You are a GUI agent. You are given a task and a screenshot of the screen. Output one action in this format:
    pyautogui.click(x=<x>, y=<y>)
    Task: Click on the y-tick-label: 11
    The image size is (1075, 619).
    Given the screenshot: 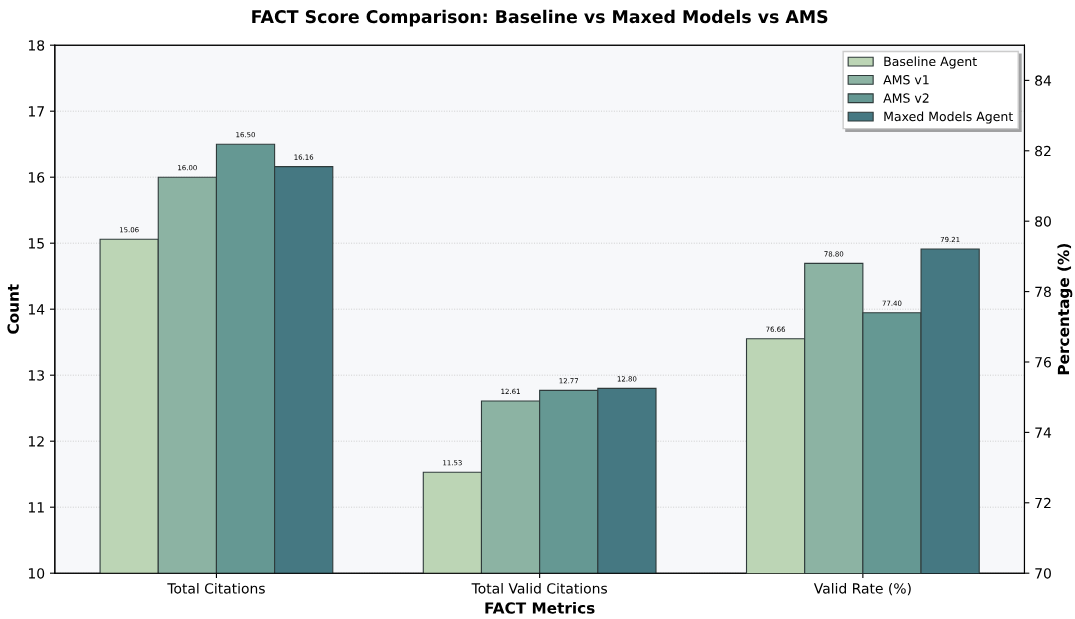 What is the action you would take?
    pyautogui.click(x=36, y=507)
    